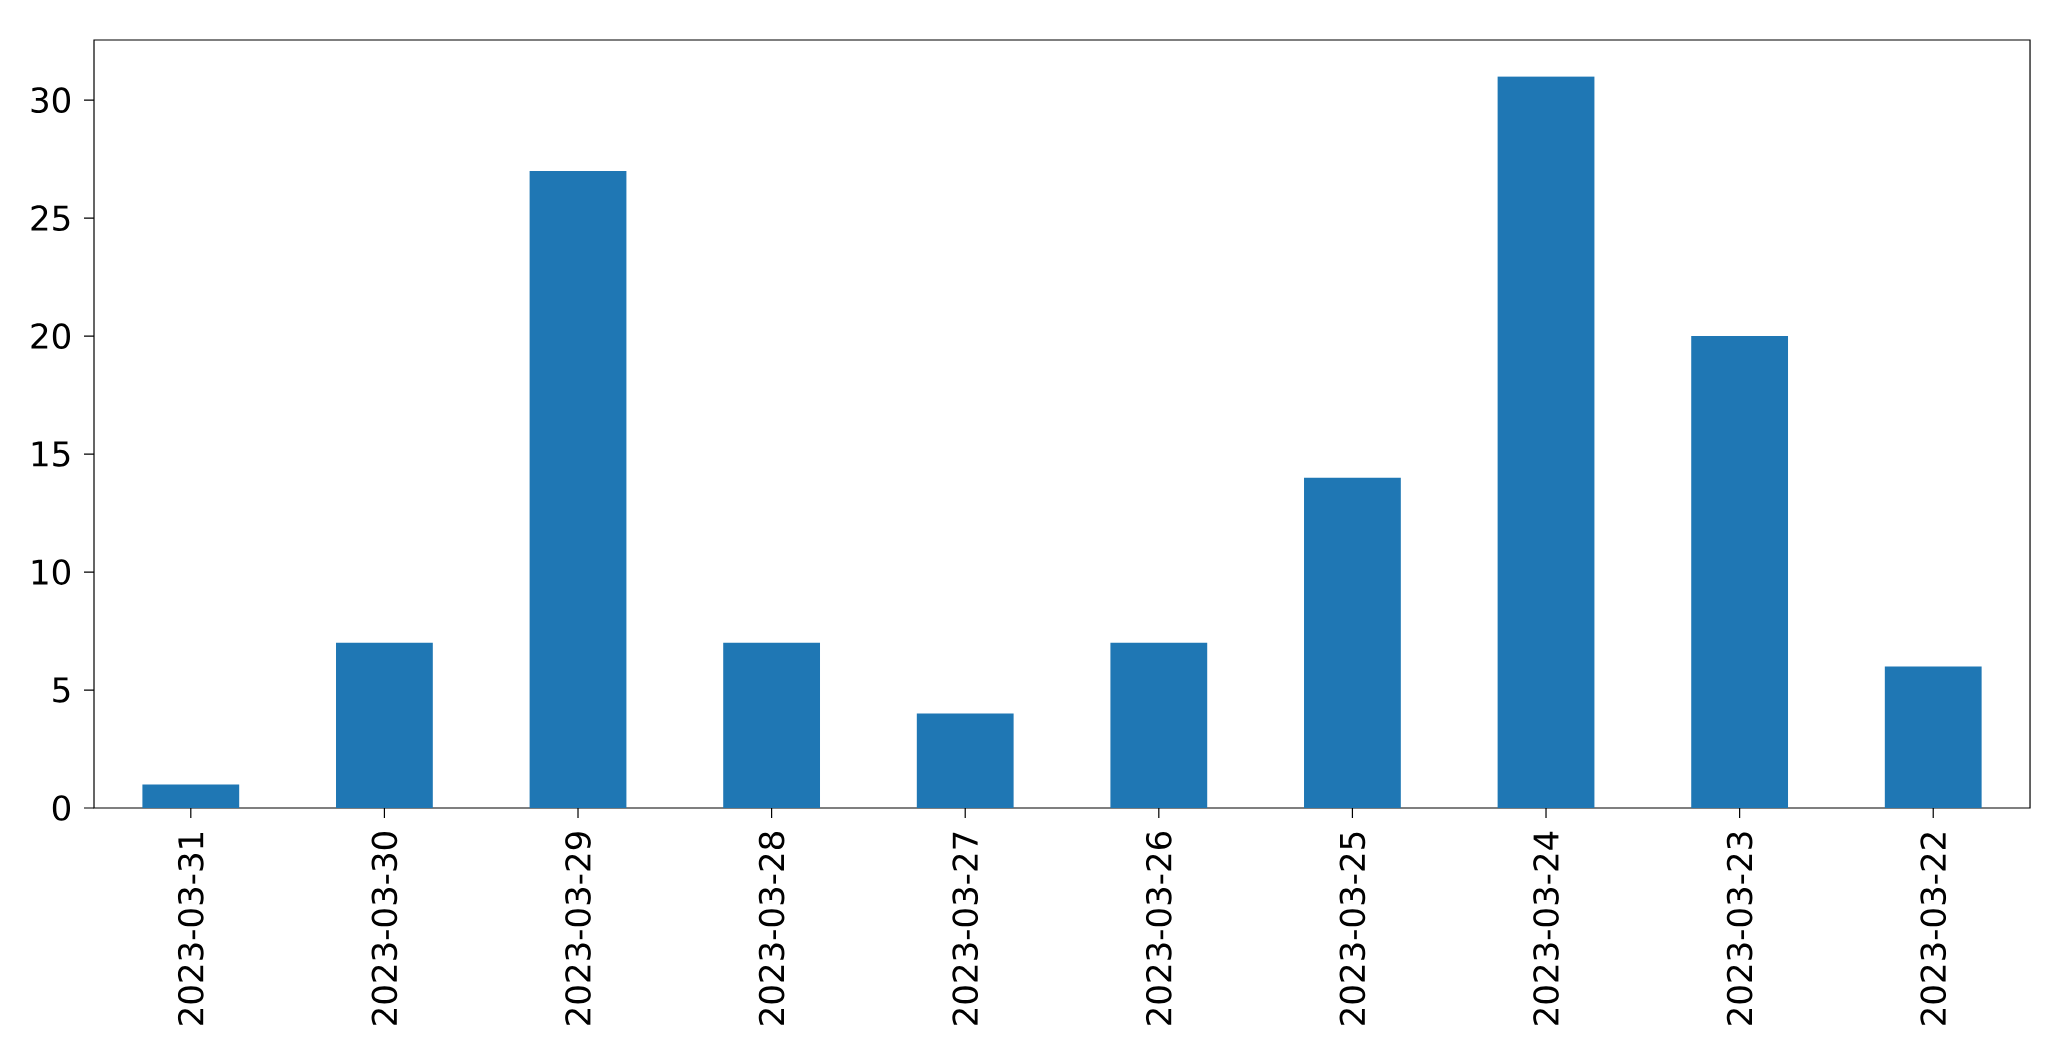 The image size is (2071, 1061). I want to click on y-tick-label: 25, so click(50, 218).